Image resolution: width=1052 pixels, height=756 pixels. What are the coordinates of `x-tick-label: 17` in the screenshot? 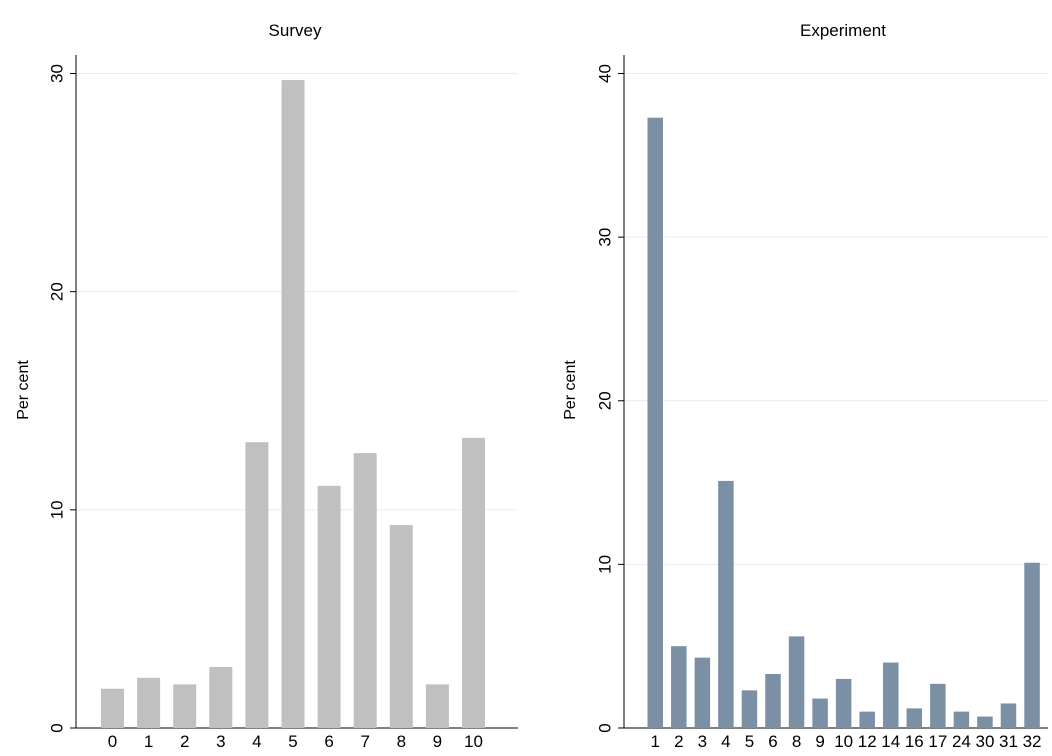 It's located at (937, 741).